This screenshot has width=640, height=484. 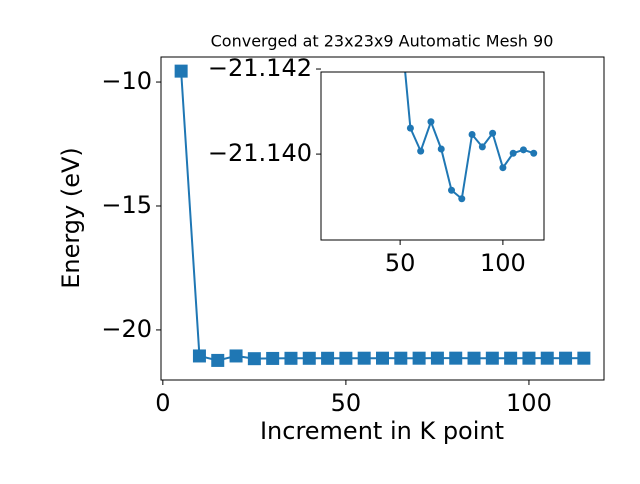 I want to click on plot-area, so click(x=471, y=137).